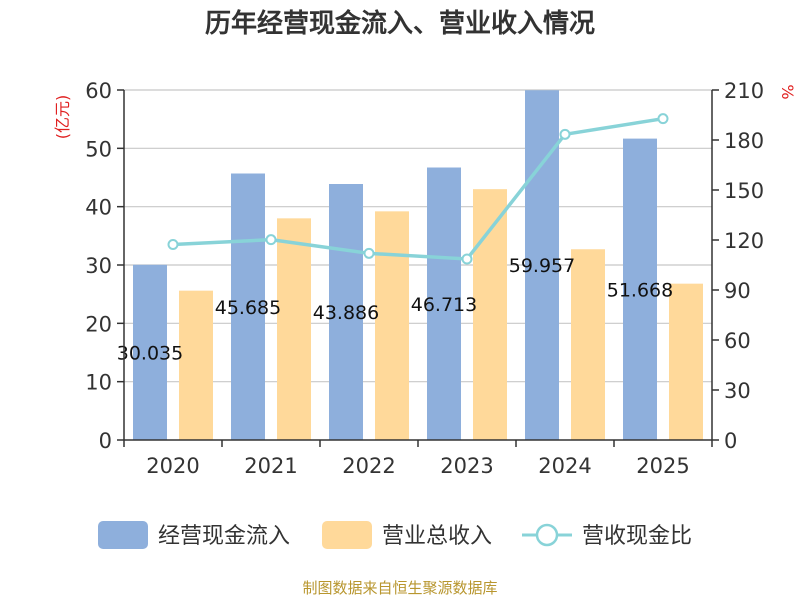 This screenshot has width=800, height=600. Describe the element at coordinates (737, 391) in the screenshot. I see `y-right-tick-label: 30` at that location.